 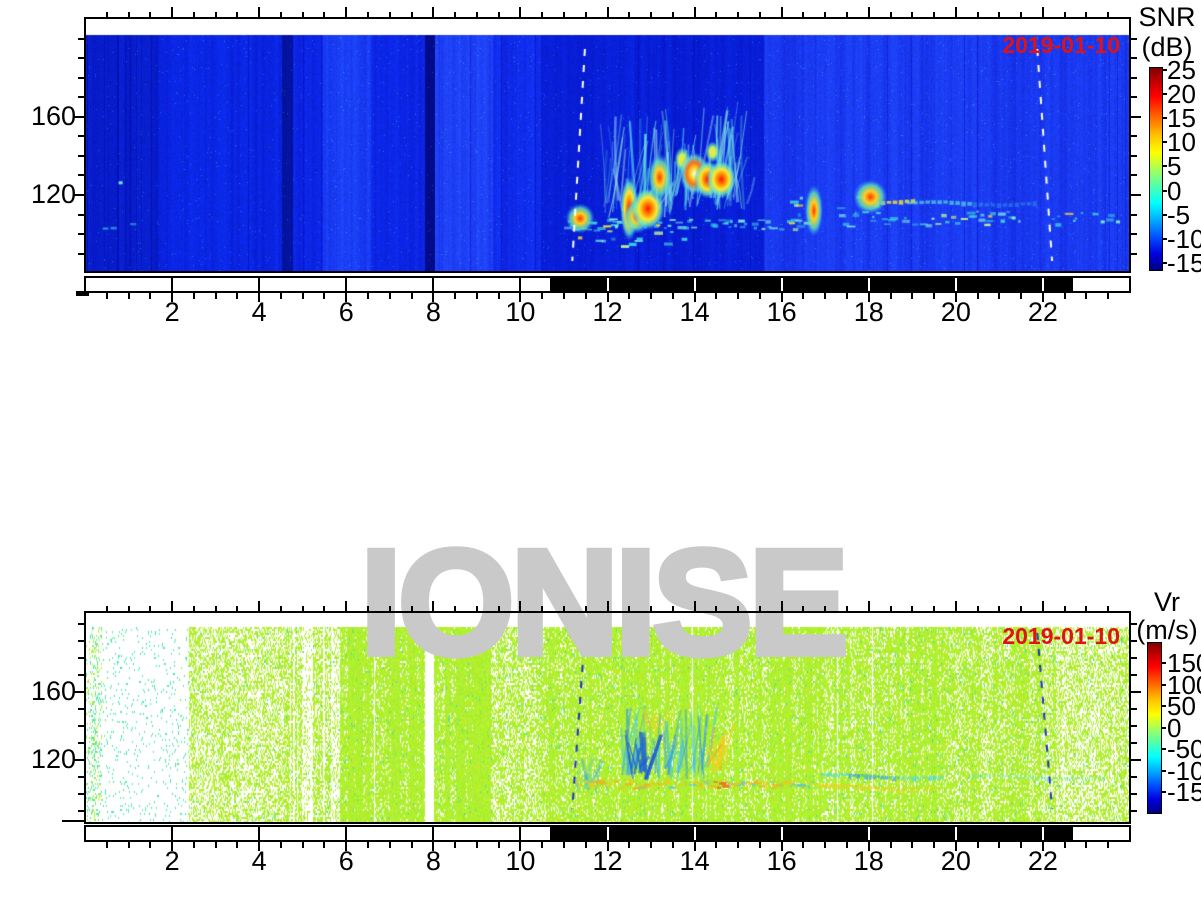 What do you see at coordinates (53, 759) in the screenshot?
I see `vr-y-tick-label: 120` at bounding box center [53, 759].